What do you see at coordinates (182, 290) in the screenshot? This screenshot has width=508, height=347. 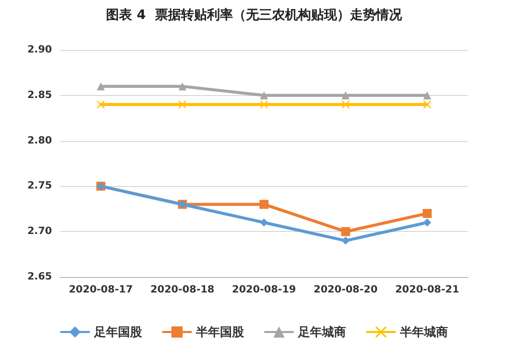 I see `x-tick-label: 2020-08-18` at bounding box center [182, 290].